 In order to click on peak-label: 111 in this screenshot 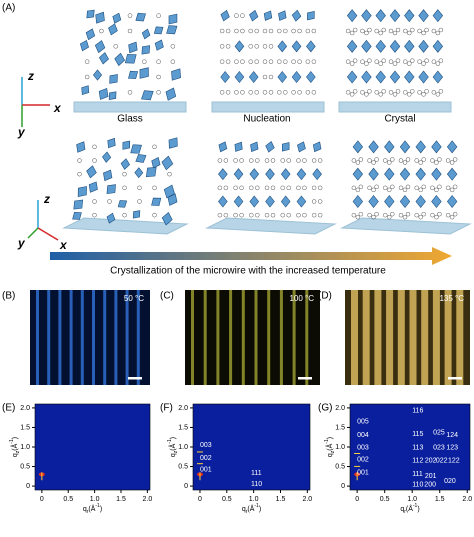, I will do `click(417, 474)`.